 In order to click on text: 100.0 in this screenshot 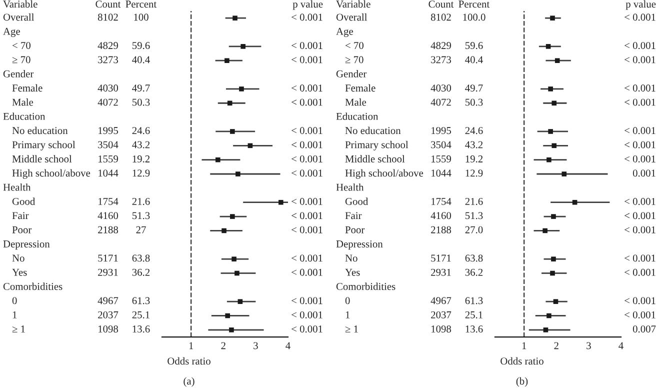, I will do `click(474, 17)`.